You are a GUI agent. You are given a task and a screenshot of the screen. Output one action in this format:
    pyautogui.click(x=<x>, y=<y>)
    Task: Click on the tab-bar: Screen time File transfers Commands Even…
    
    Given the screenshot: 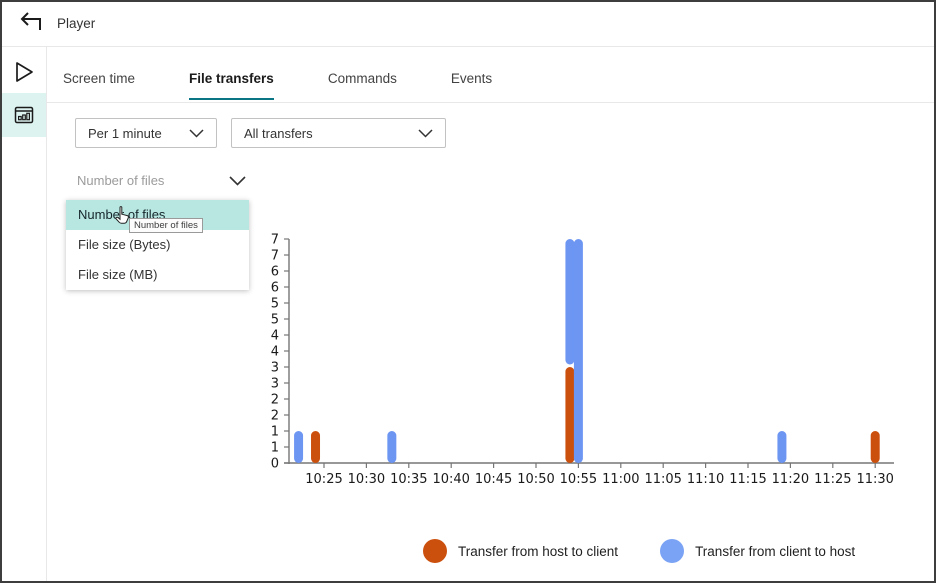 What is the action you would take?
    pyautogui.click(x=277, y=85)
    